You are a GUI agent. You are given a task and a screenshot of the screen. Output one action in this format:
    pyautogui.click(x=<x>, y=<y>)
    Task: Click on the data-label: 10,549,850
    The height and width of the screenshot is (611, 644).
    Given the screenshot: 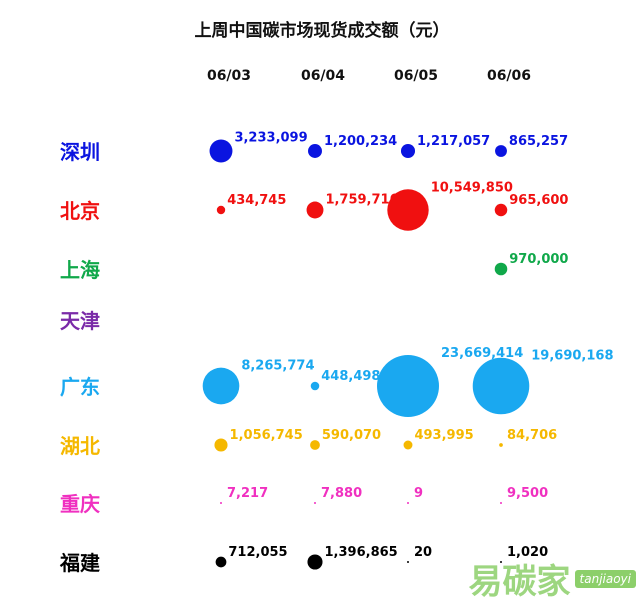 What is the action you would take?
    pyautogui.click(x=472, y=187)
    